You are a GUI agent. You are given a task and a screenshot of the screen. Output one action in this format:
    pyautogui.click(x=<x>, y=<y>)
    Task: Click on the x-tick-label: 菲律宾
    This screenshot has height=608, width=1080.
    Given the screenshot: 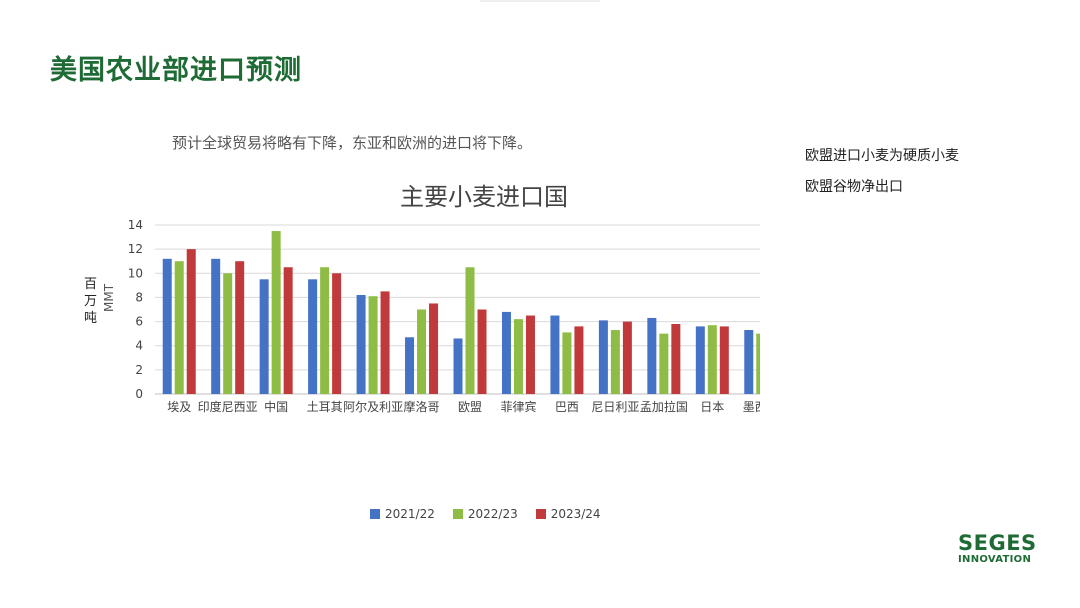 What is the action you would take?
    pyautogui.click(x=518, y=406)
    